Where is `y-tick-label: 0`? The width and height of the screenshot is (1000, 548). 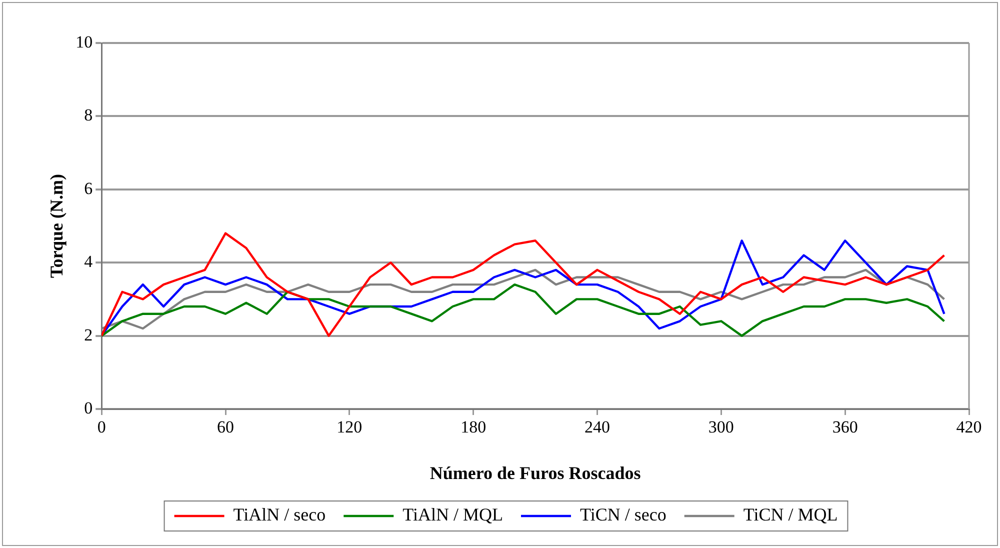
y-tick-label: 0 is located at coordinates (88, 408).